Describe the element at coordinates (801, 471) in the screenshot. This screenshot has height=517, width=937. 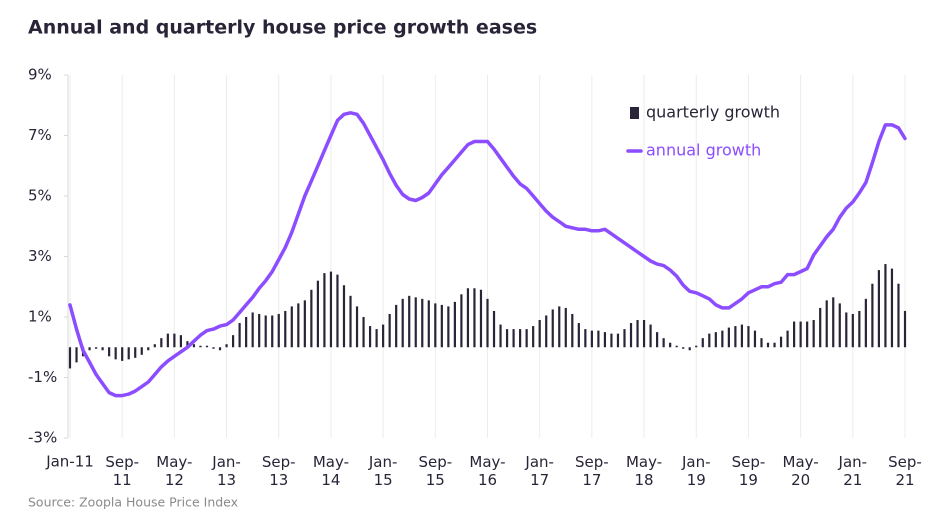
I see `x-tick-label: May-20` at that location.